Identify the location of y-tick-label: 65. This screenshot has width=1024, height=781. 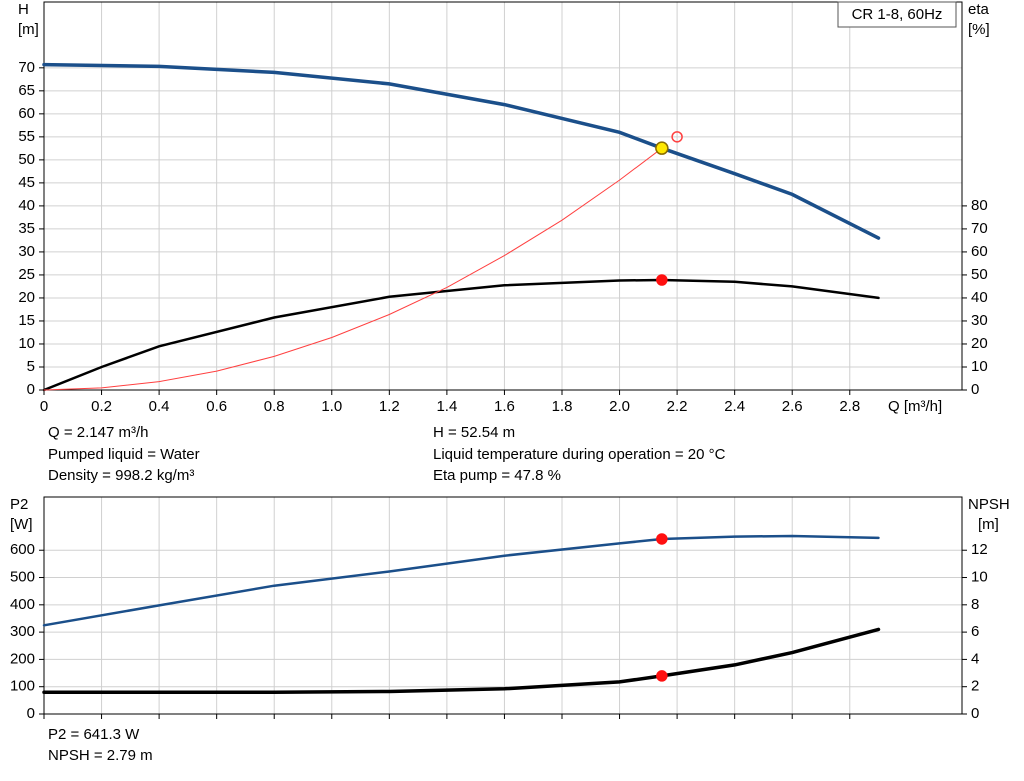
(26, 90).